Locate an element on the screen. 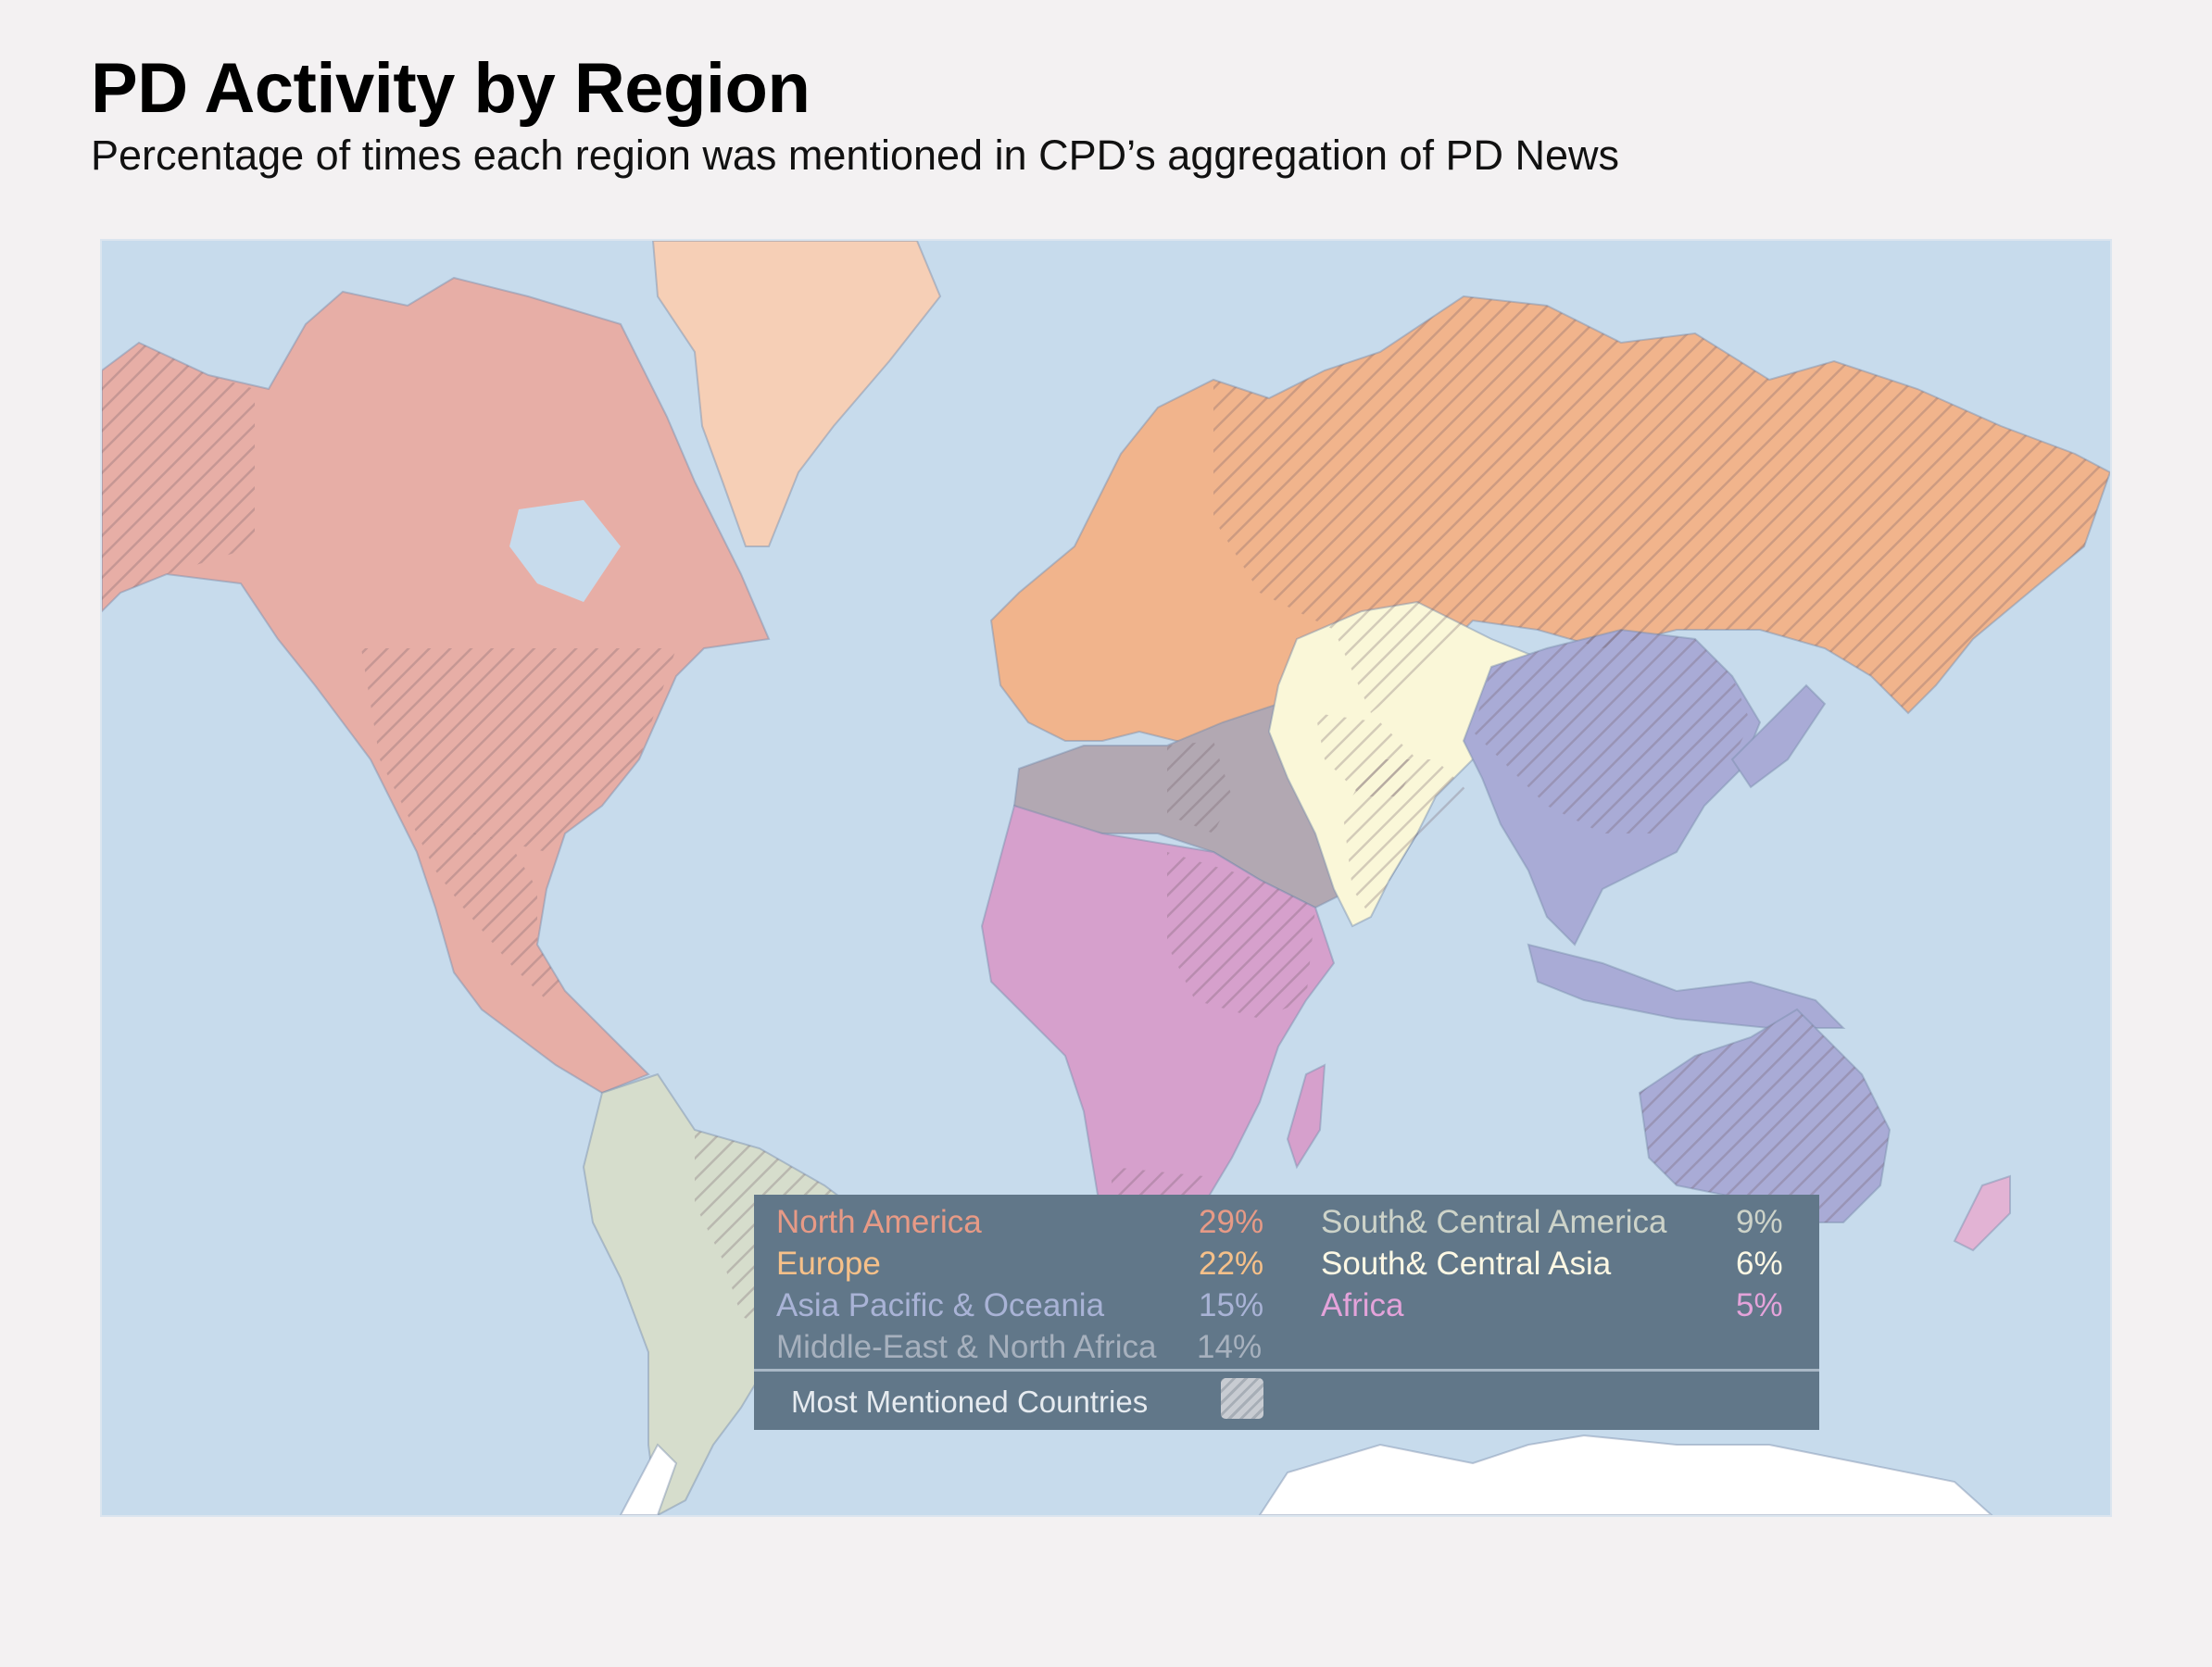 This screenshot has height=1667, width=2212. hatch-china is located at coordinates (1612, 732).